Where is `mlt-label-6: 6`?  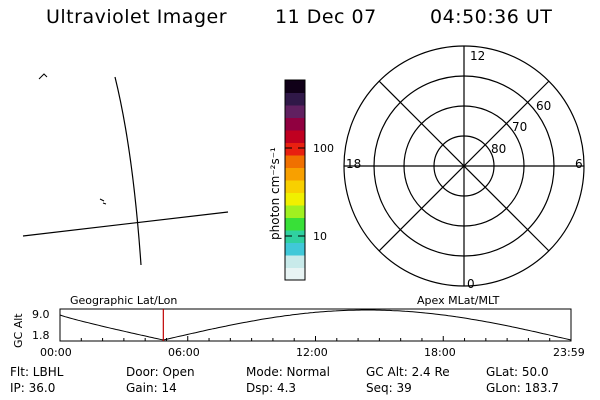 mlt-label-6: 6 is located at coordinates (579, 164).